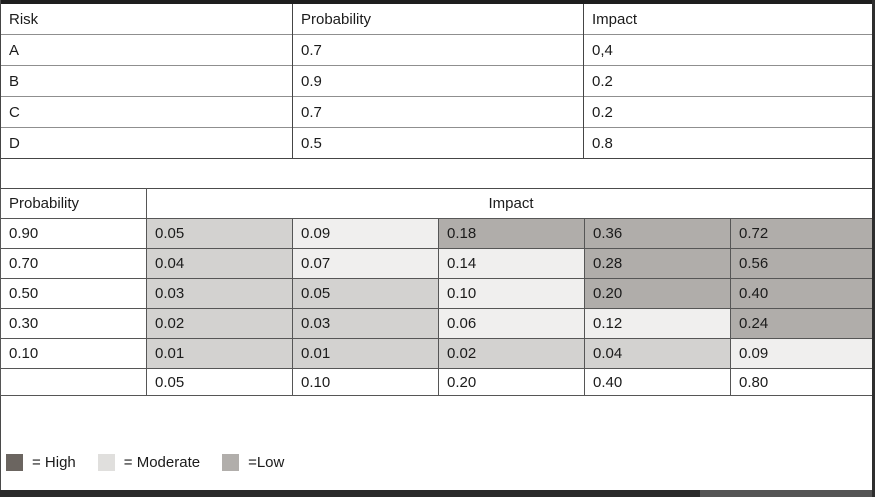  What do you see at coordinates (73, 382) in the screenshot?
I see `matrix-empty-cell` at bounding box center [73, 382].